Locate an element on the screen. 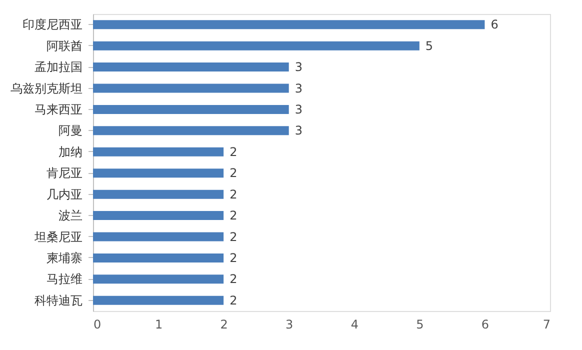 The width and height of the screenshot is (582, 350). y-tick-label: 科特迪瓦 is located at coordinates (58, 300).